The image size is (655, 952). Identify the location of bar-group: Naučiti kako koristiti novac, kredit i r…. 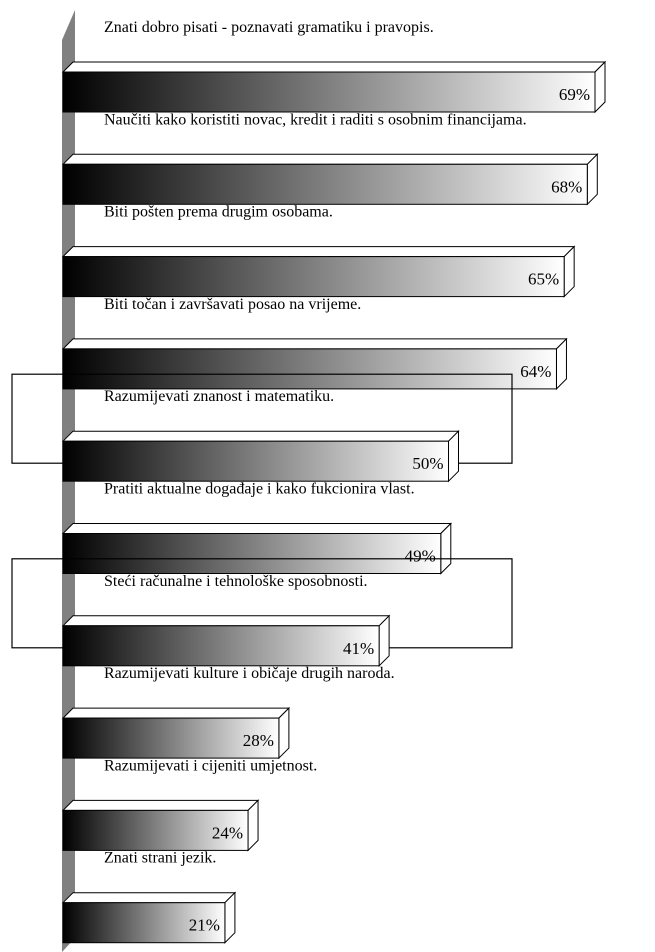
(330, 158).